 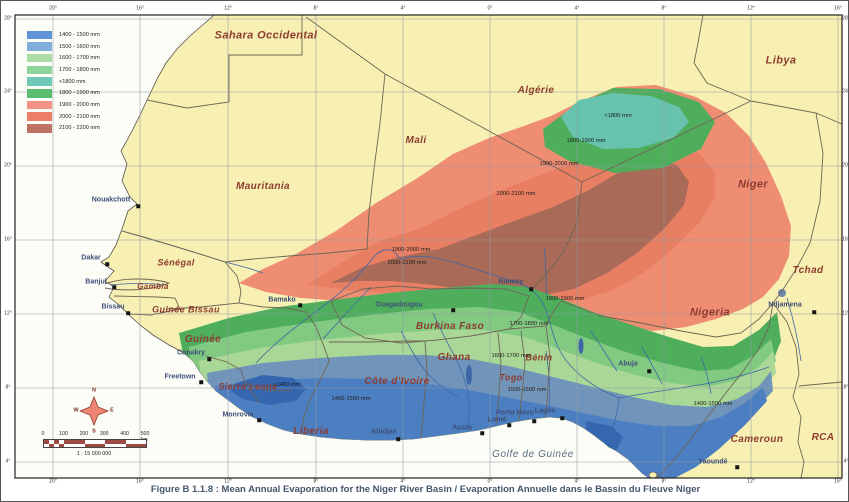 I want to click on scale-tick-4: 400, so click(x=124, y=434).